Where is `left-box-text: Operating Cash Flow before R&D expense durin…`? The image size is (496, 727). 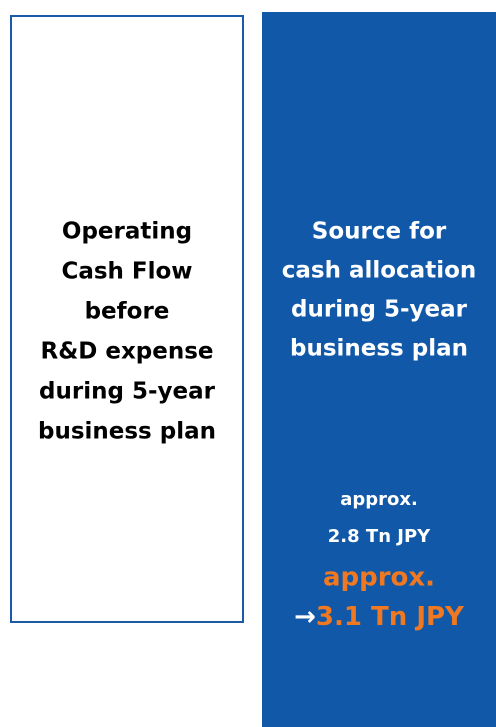
left-box-text: Operating Cash Flow before R&D expense durin… is located at coordinates (127, 332).